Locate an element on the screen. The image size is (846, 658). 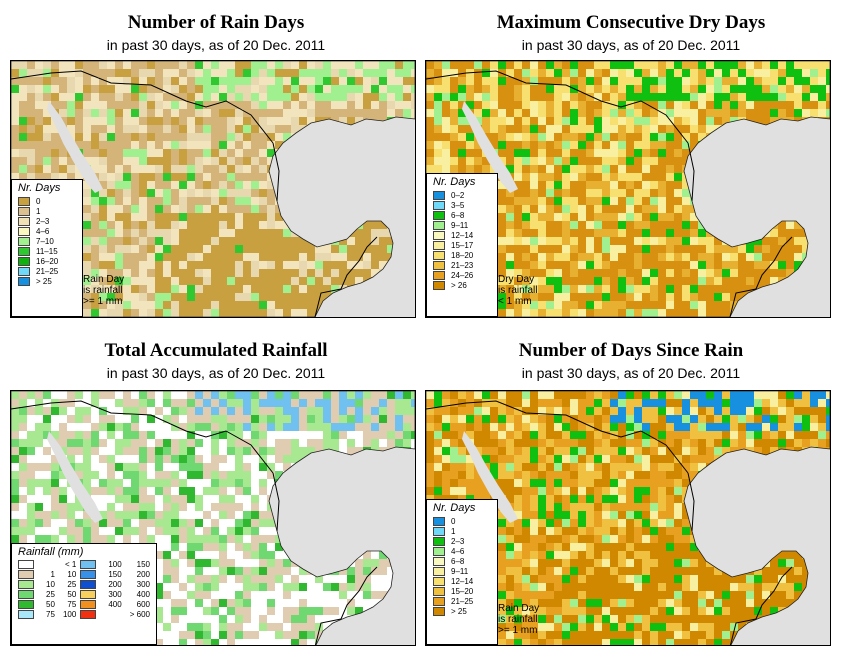
legend-entry: 2–3 is located at coordinates (462, 541).